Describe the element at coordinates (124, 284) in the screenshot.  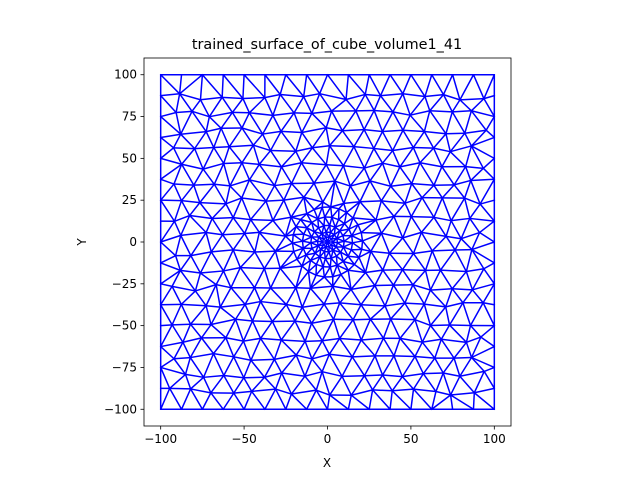
I see `y-tick-label: −25` at that location.